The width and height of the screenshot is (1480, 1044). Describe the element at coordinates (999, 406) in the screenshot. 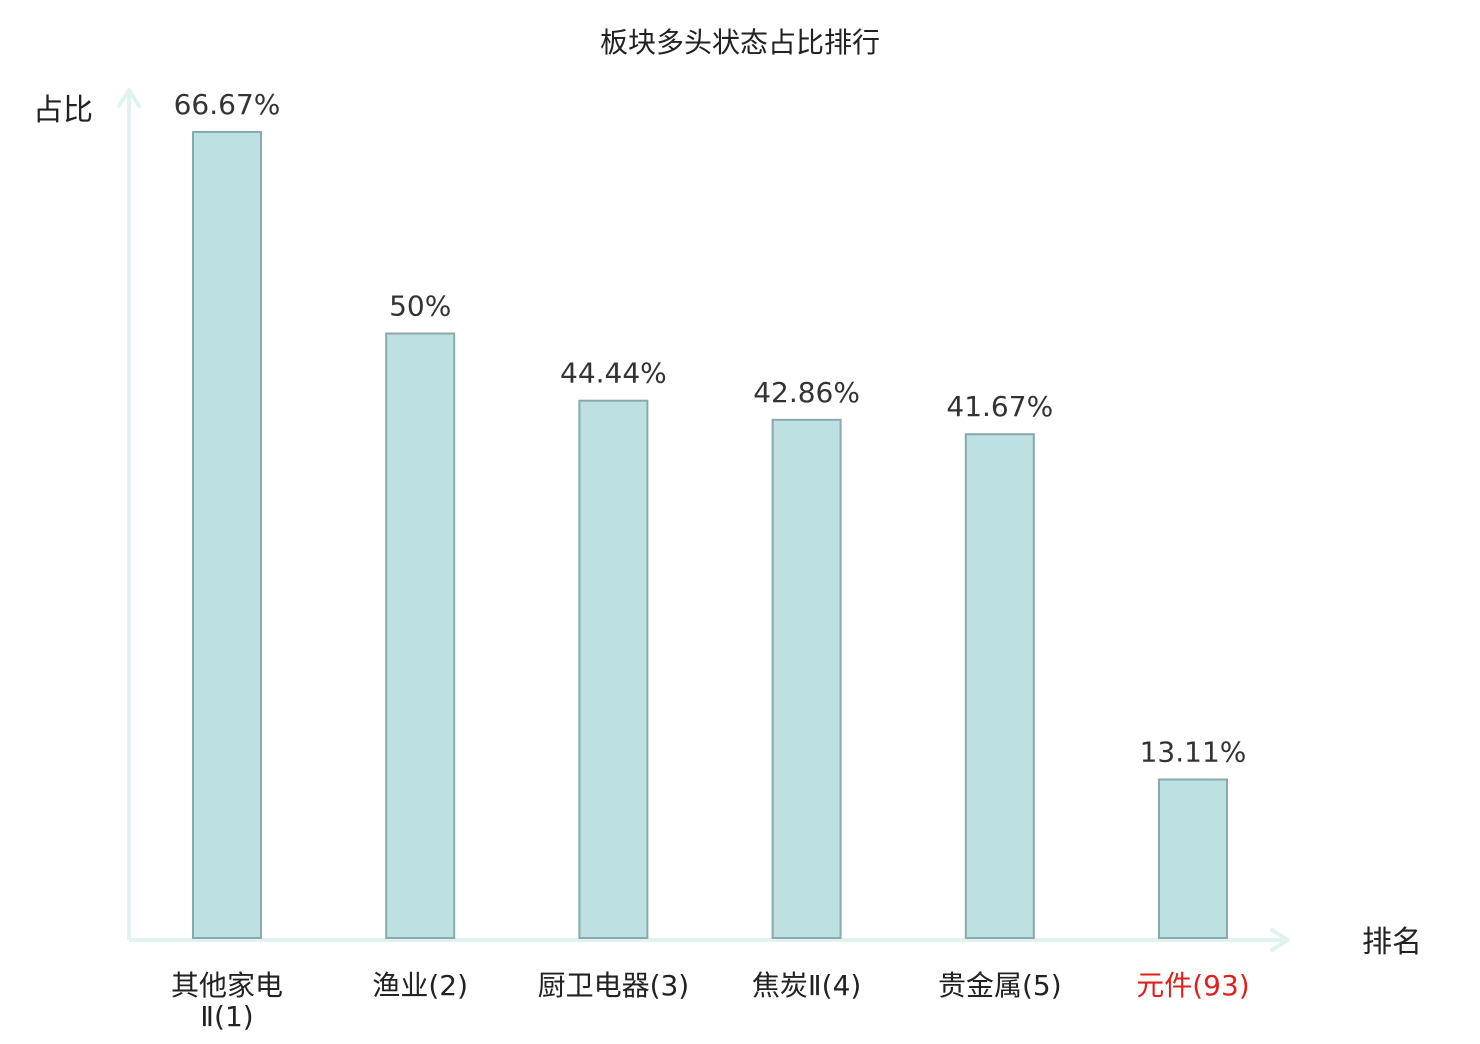

I see `bar-value-label: 41.67%` at that location.